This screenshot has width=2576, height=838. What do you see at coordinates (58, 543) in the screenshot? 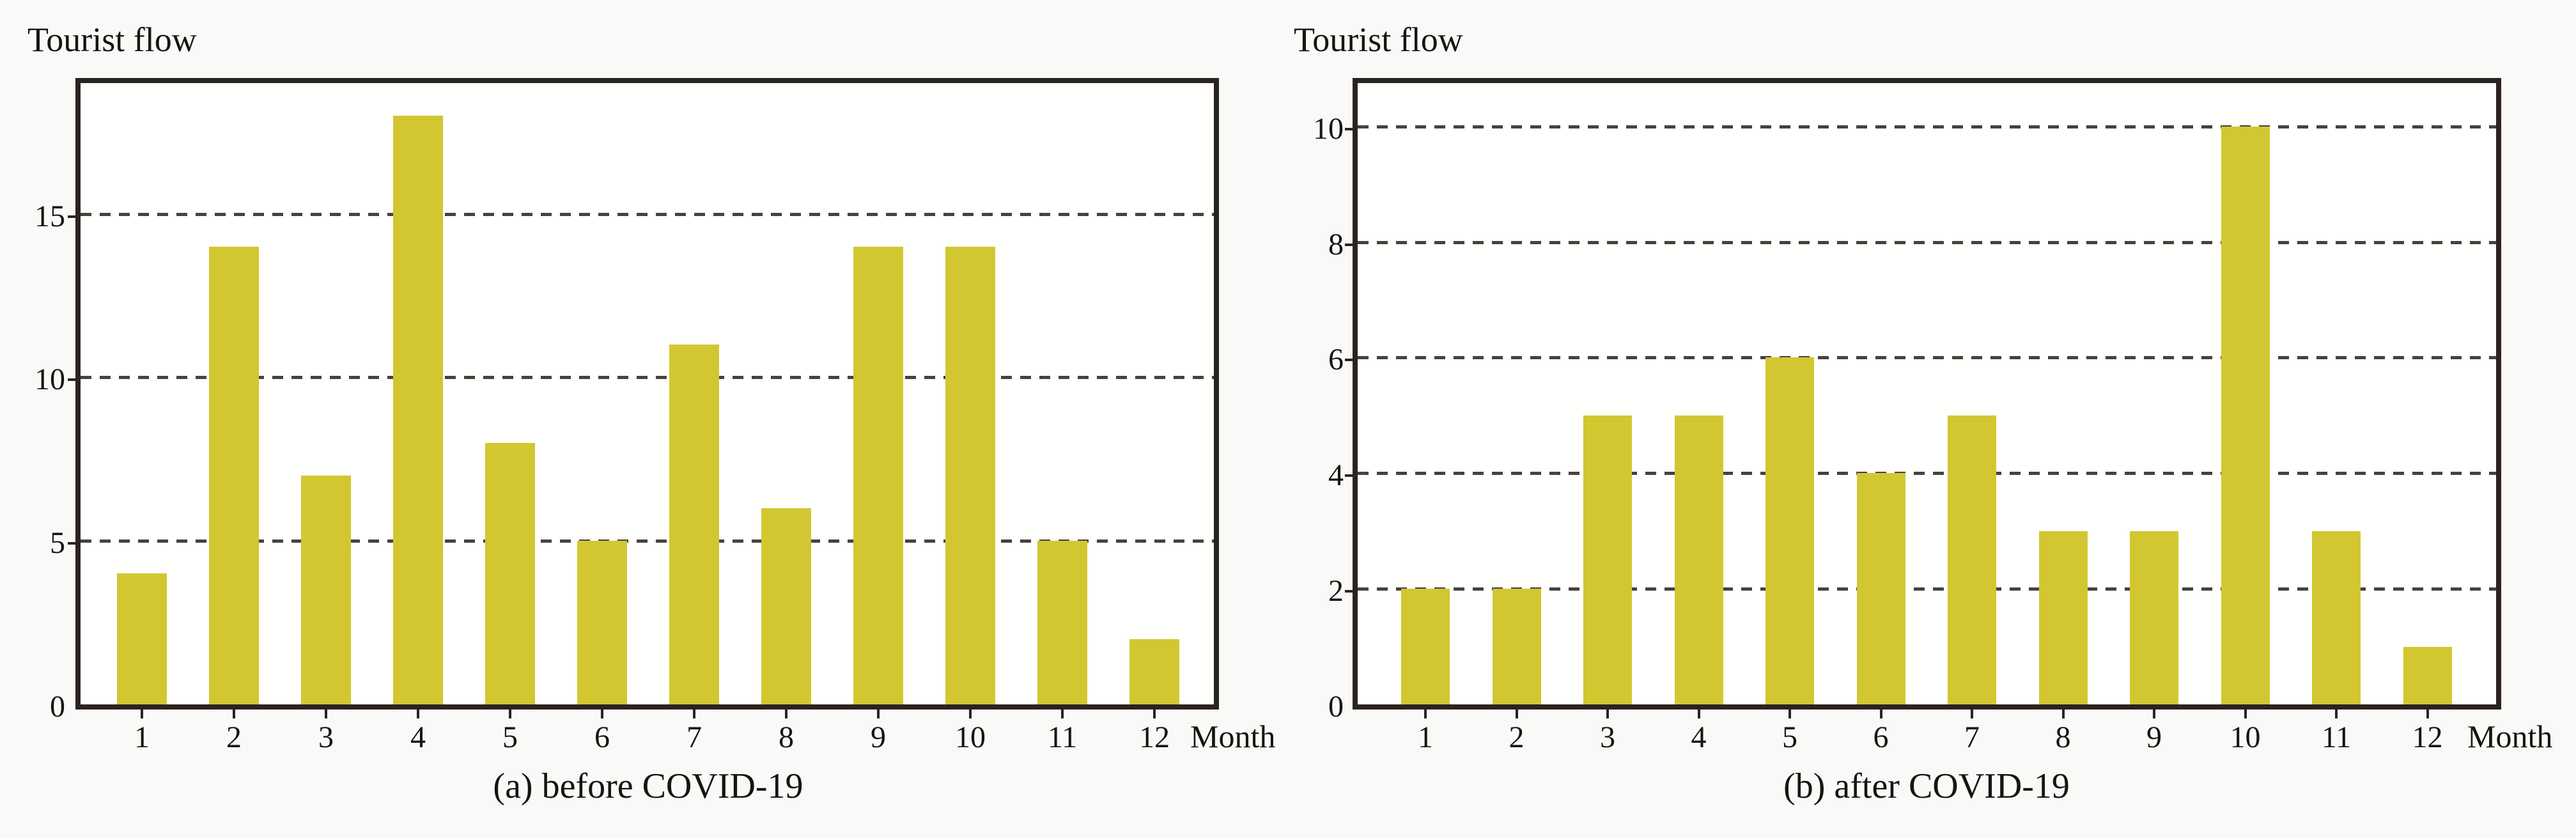
I see `y-axis-tick-label-5: 5` at bounding box center [58, 543].